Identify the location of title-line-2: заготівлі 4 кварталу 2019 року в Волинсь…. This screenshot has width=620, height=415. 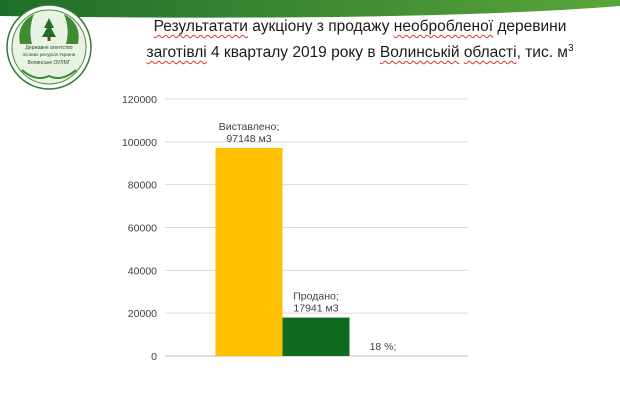
(360, 51).